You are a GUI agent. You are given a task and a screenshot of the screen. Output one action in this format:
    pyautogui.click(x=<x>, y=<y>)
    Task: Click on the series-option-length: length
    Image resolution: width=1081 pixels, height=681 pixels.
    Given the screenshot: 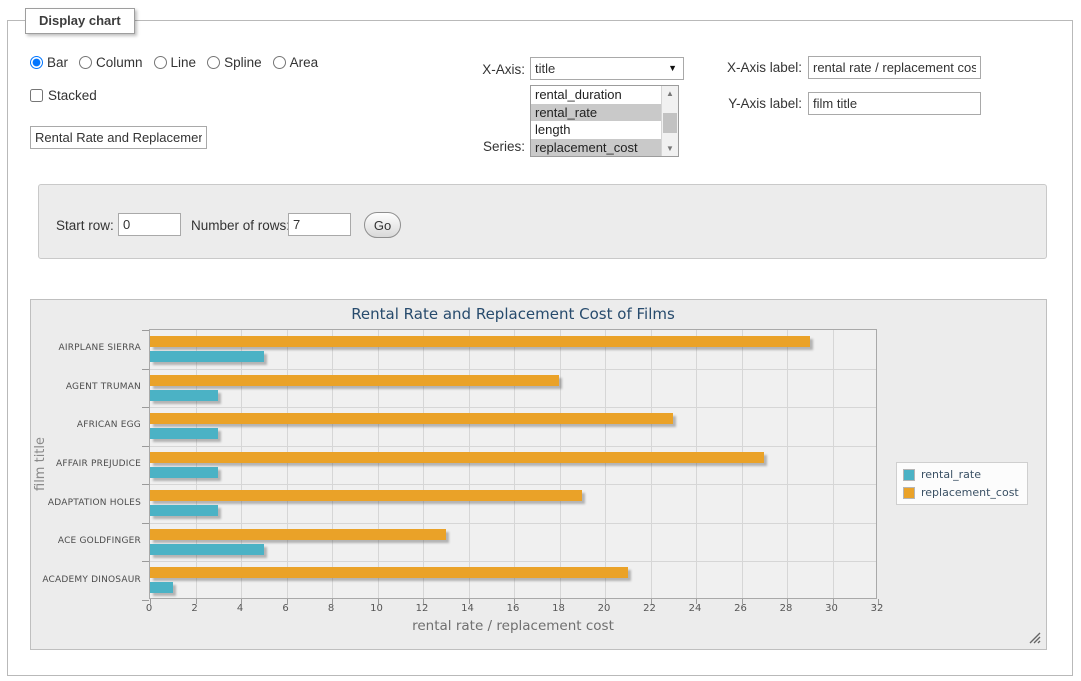 What is the action you would take?
    pyautogui.click(x=553, y=129)
    